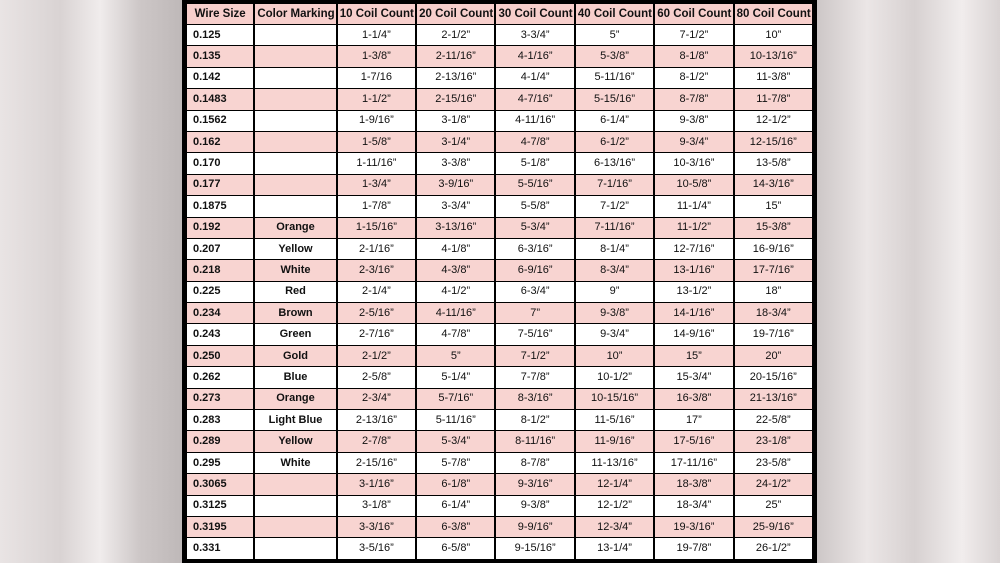 This screenshot has width=1000, height=563. Describe the element at coordinates (220, 270) in the screenshot. I see `wire-size-cell: 0.218` at that location.